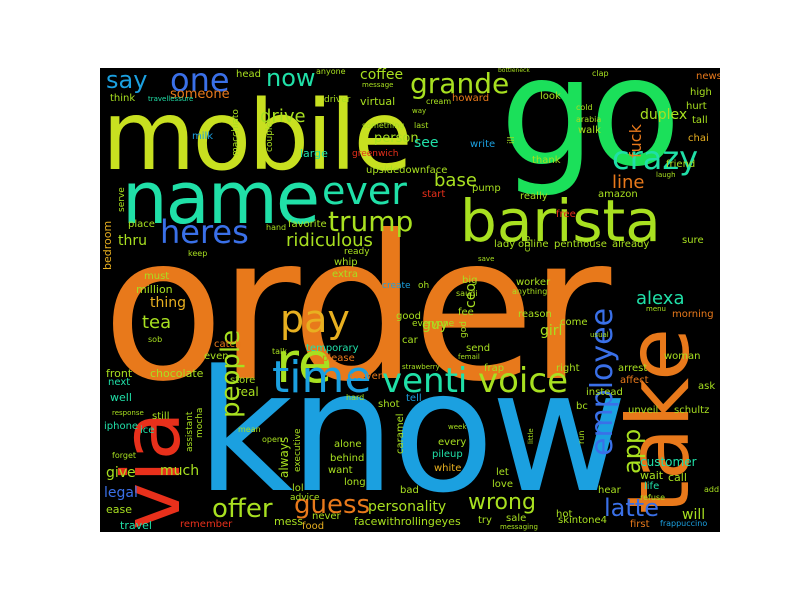 This screenshot has height=600, width=800. What do you see at coordinates (604, 392) in the screenshot?
I see `word-instead: instead` at bounding box center [604, 392].